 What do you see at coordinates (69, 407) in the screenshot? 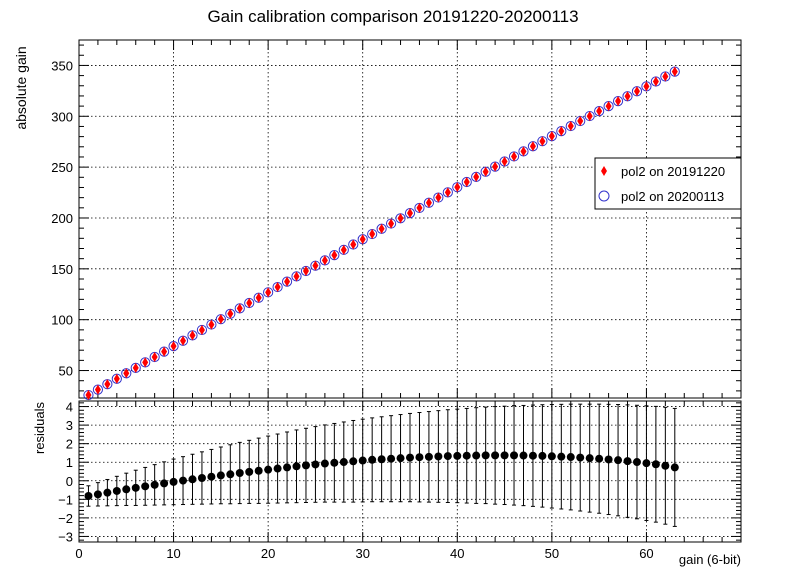
I see `y-tick-label: 4` at bounding box center [69, 407].